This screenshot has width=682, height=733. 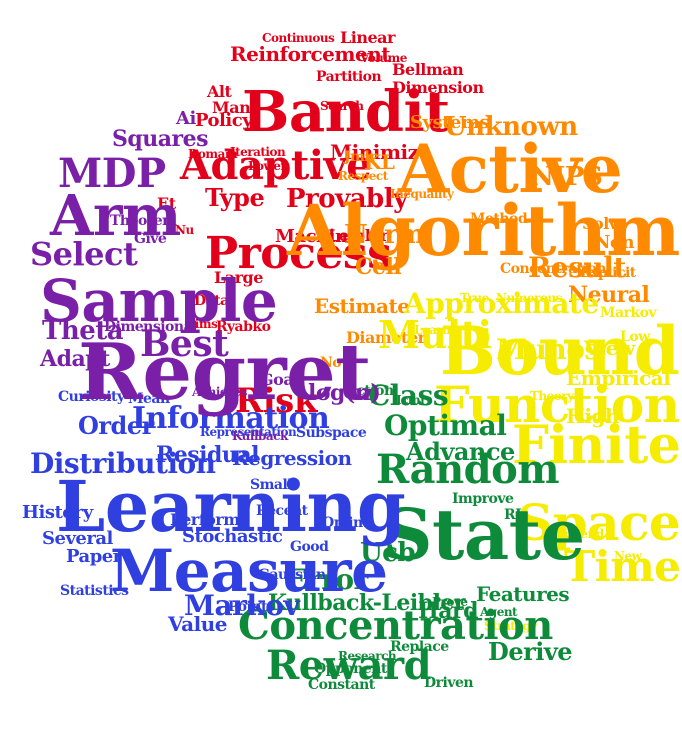 What do you see at coordinates (379, 162) in the screenshot?
I see `word-kl: KL` at bounding box center [379, 162].